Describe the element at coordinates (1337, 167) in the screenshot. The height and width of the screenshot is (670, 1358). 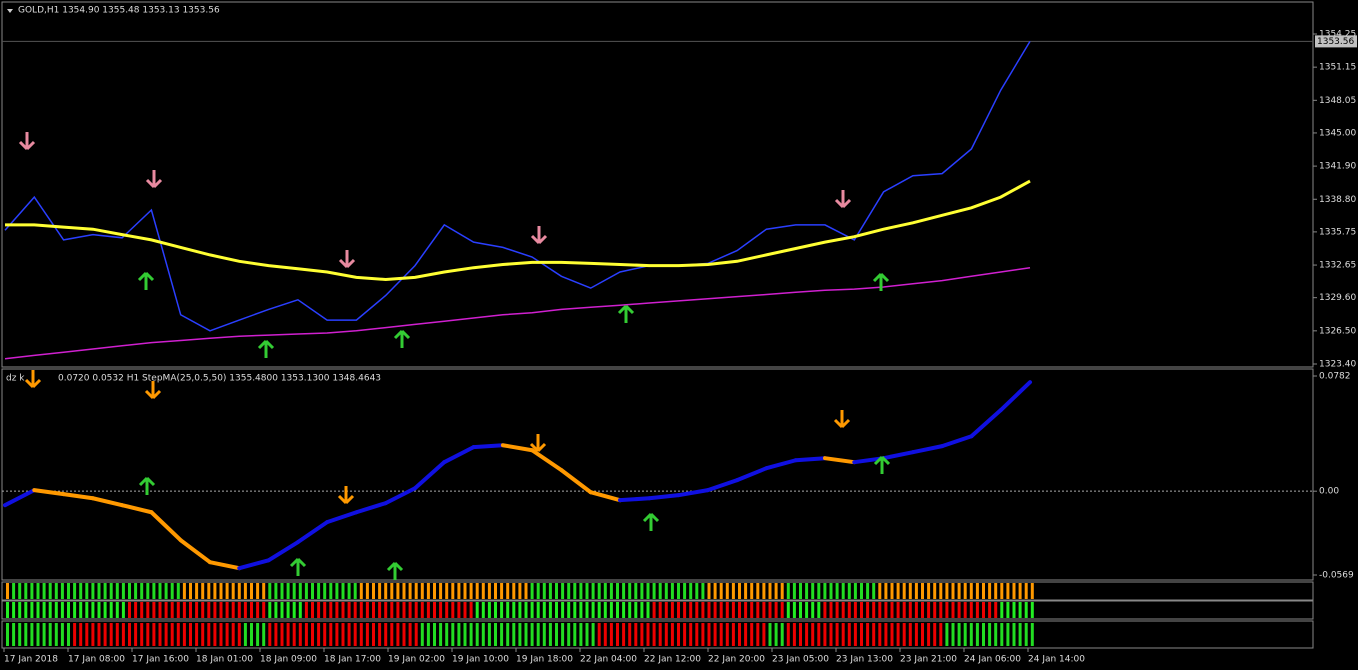
I see `y-tick-label: 1341.90` at that location.